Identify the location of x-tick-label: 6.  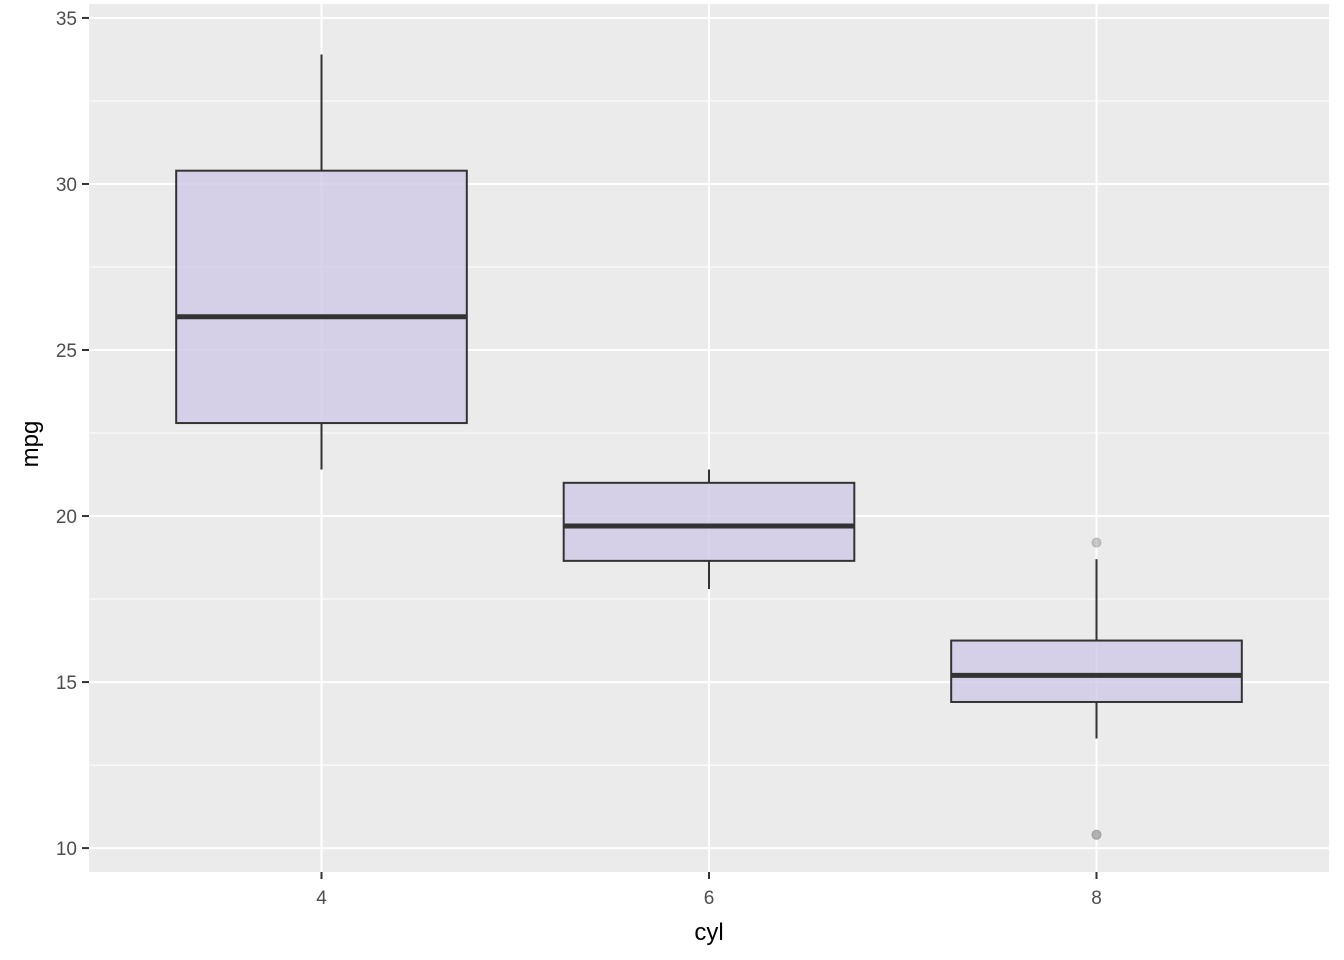
(709, 898).